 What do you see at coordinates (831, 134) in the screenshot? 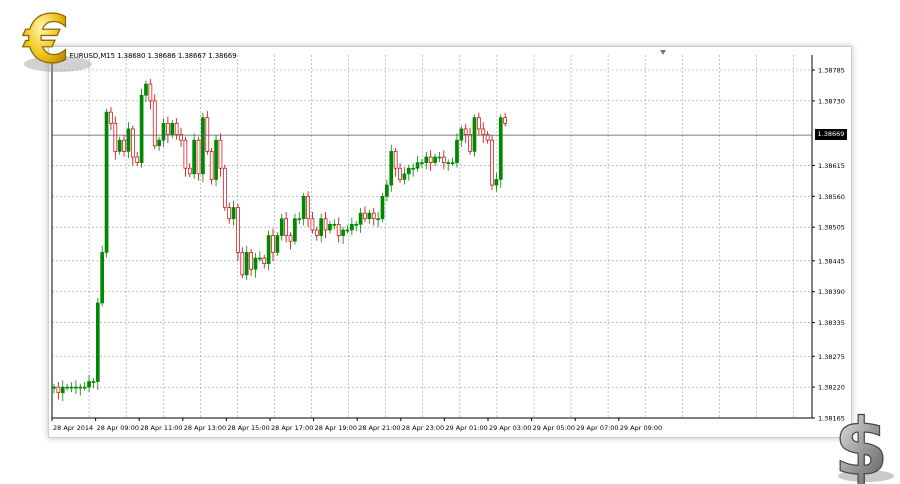
I see `current-price-label: 1.38669` at bounding box center [831, 134].